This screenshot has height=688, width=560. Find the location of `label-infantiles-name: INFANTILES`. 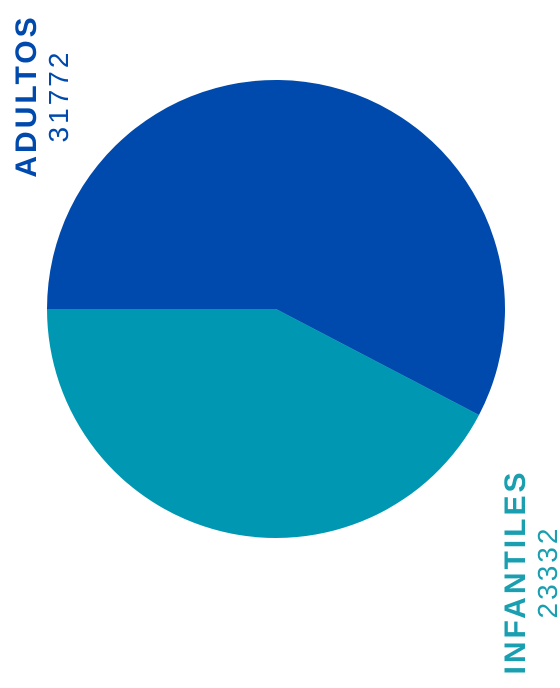

label-infantiles-name: INFANTILES is located at coordinates (515, 572).